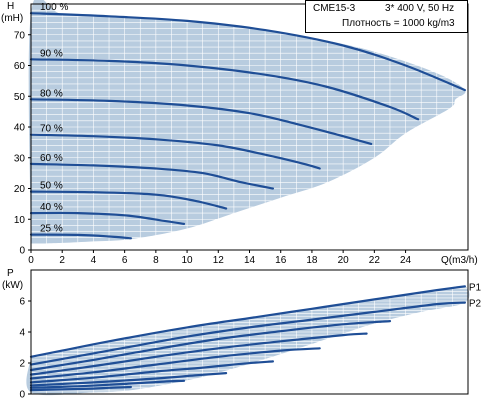 The image size is (500, 400). What do you see at coordinates (62, 260) in the screenshot?
I see `qh-x-tick-label: 2` at bounding box center [62, 260].